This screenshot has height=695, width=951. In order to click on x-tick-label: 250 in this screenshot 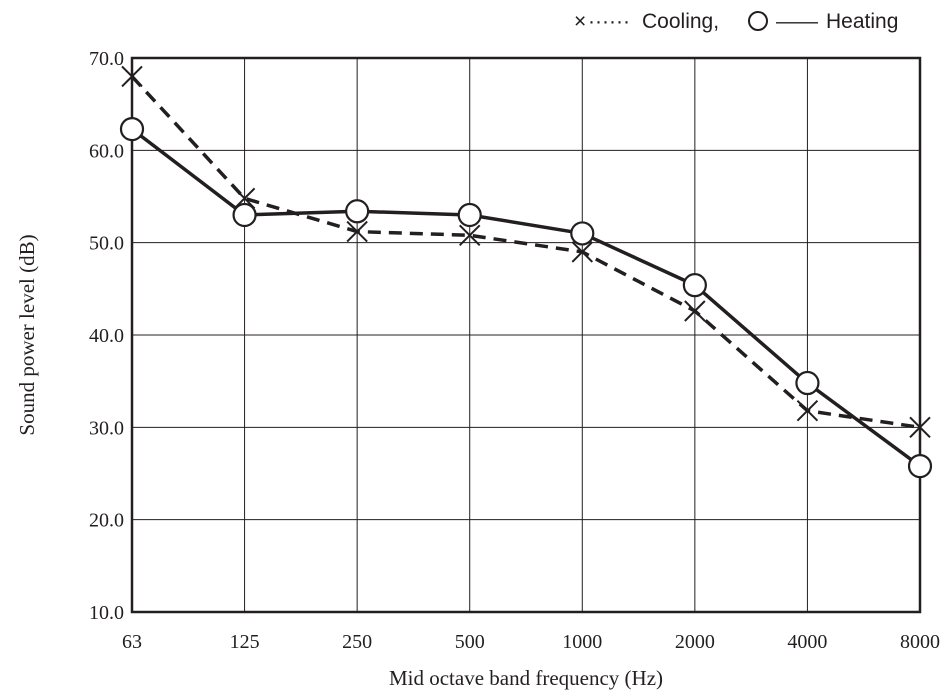, I will do `click(357, 642)`.